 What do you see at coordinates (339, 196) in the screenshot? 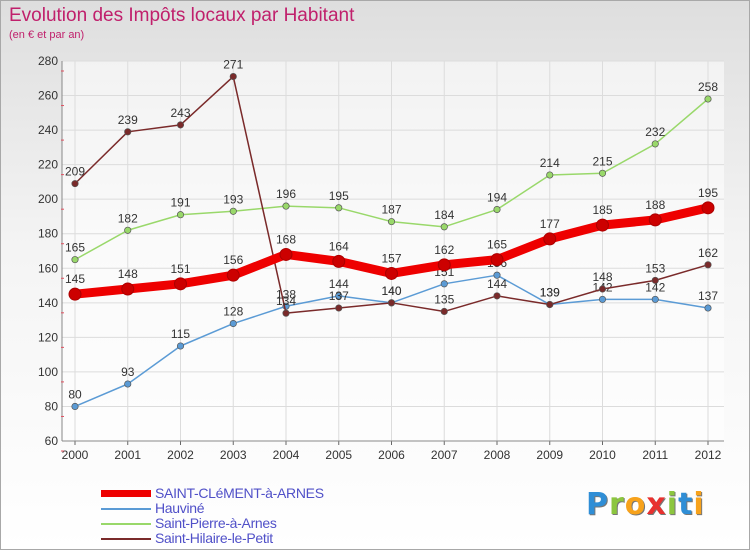
I see `data-label-saint-pierre-arnes: 195` at bounding box center [339, 196].